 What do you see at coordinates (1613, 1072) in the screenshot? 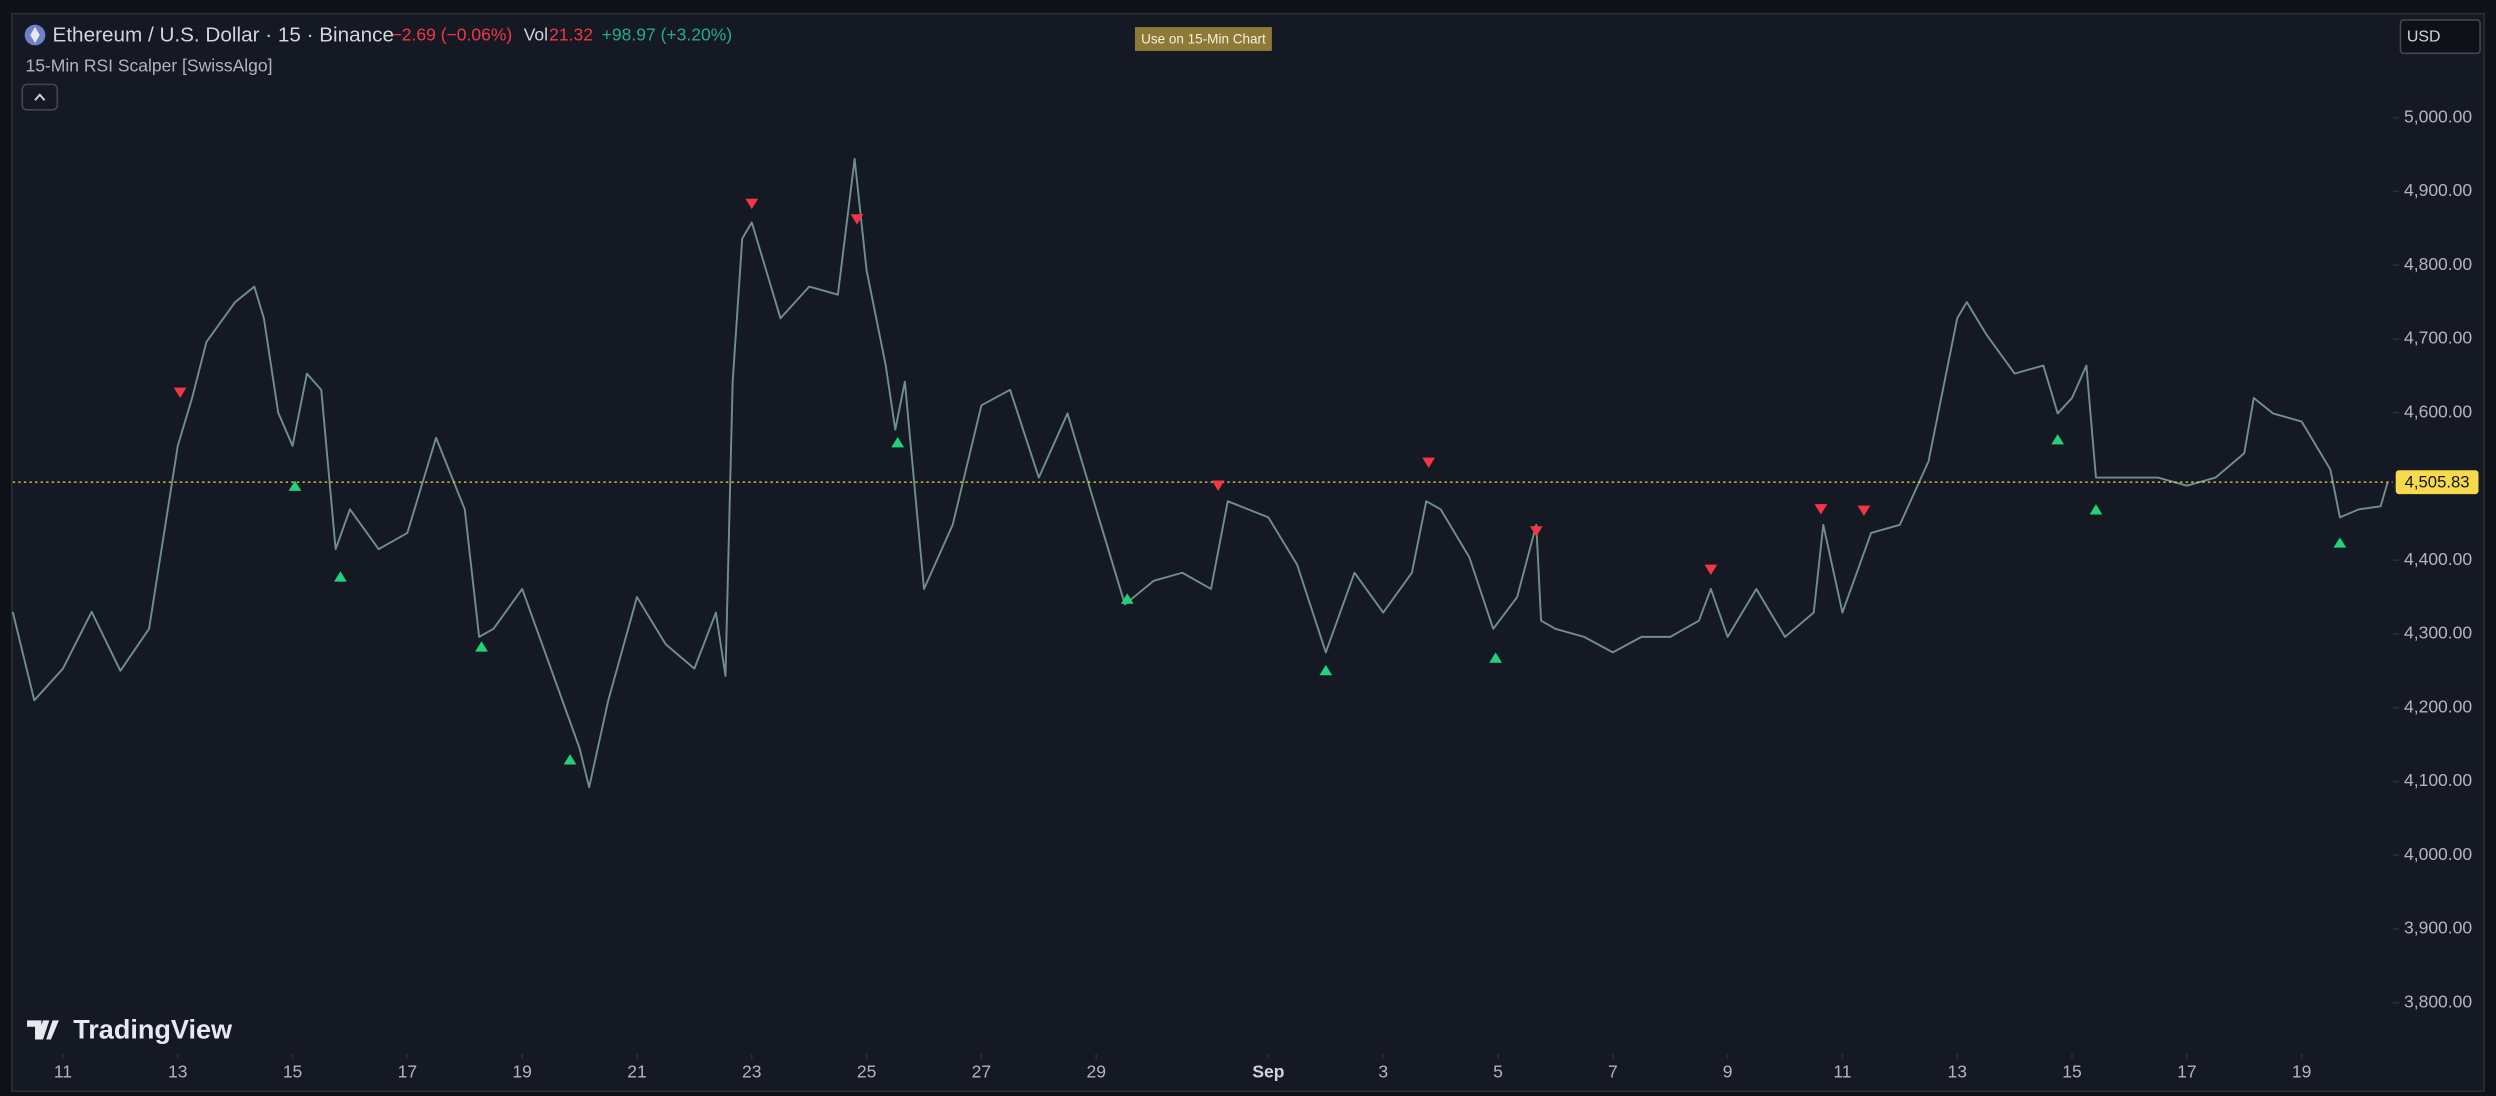
I see `x-tick-label: 7` at bounding box center [1613, 1072].